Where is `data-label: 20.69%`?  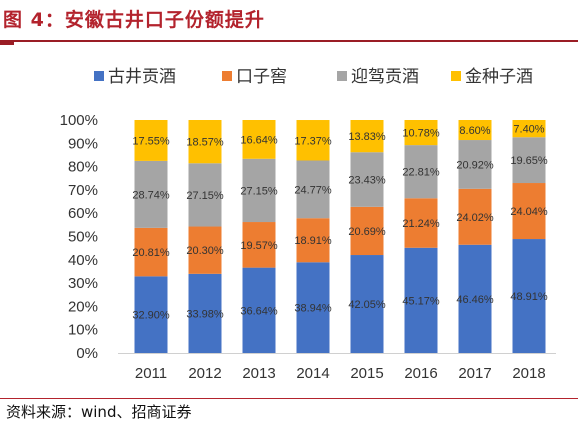
data-label: 20.69% is located at coordinates (367, 232).